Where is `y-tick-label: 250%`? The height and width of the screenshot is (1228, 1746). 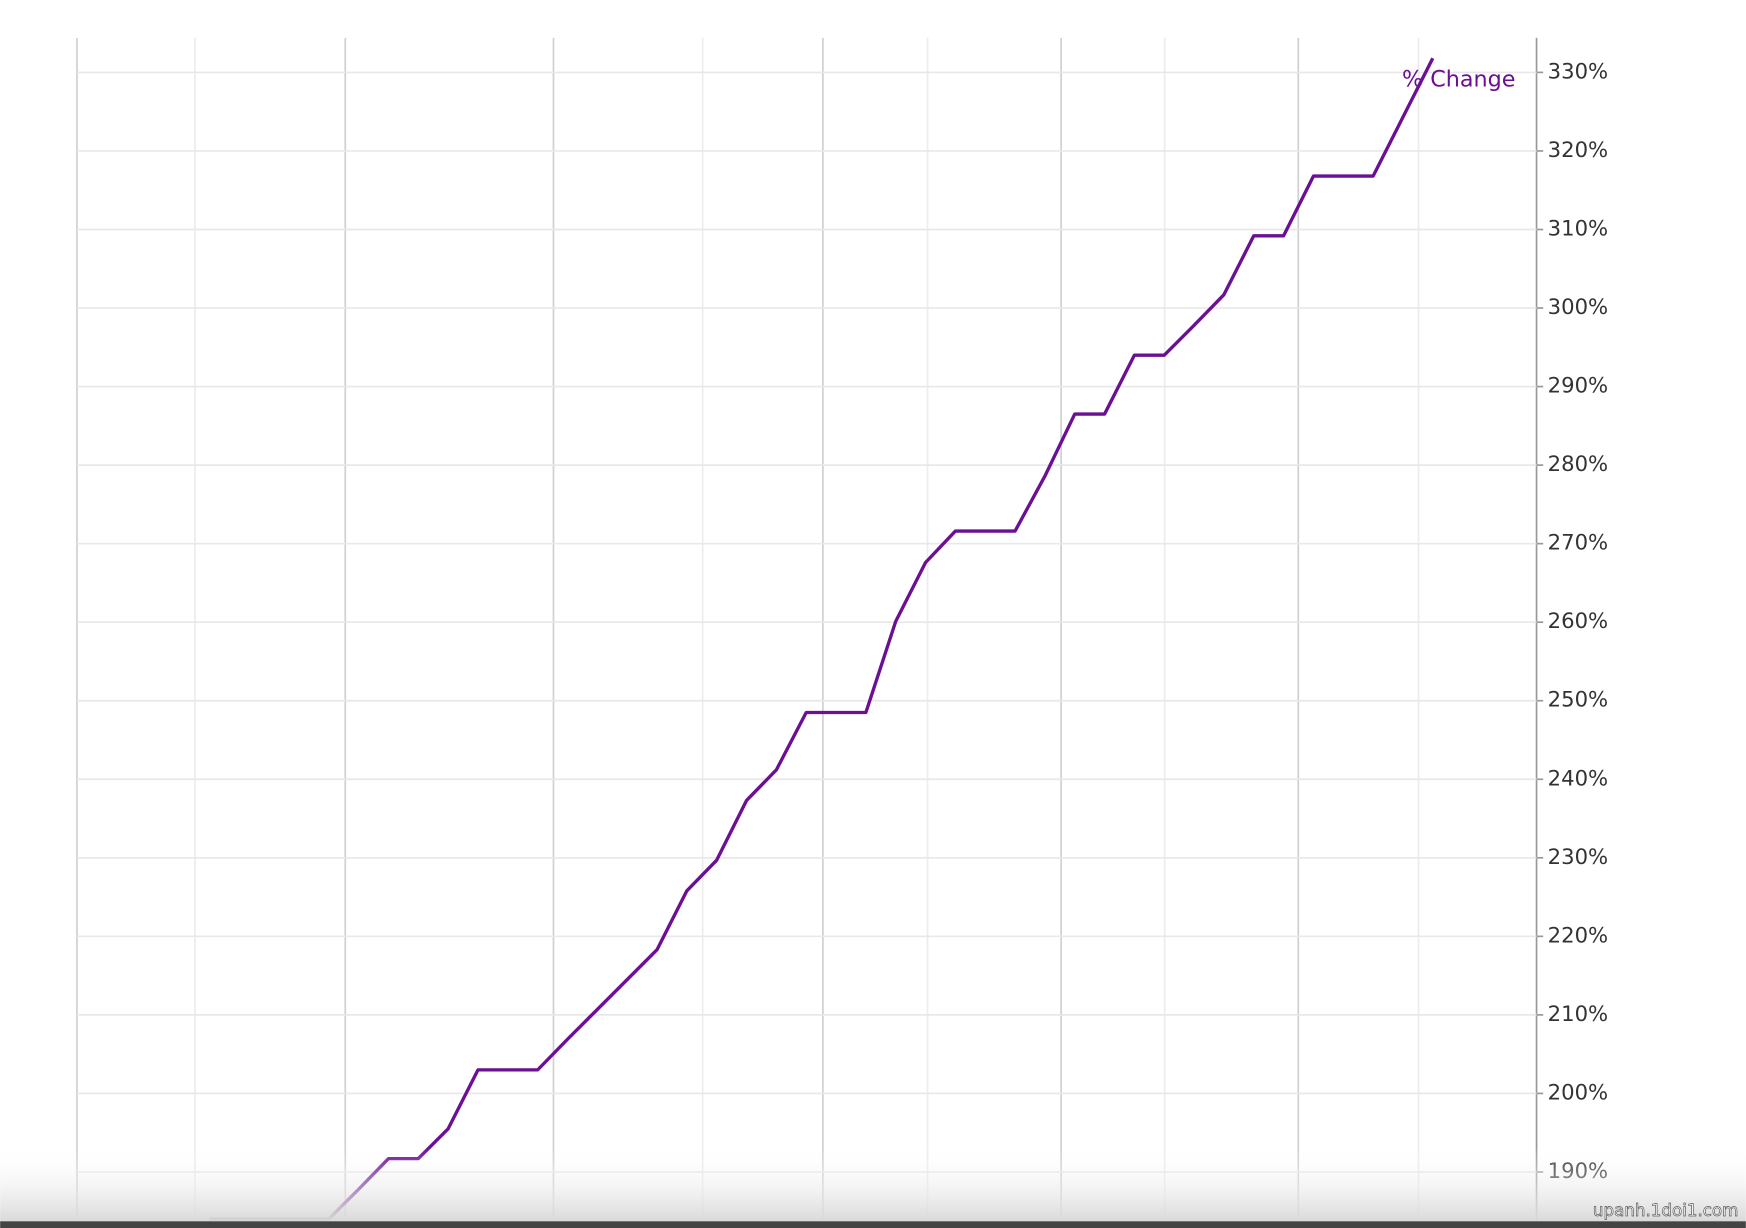
y-tick-label: 250% is located at coordinates (1578, 699).